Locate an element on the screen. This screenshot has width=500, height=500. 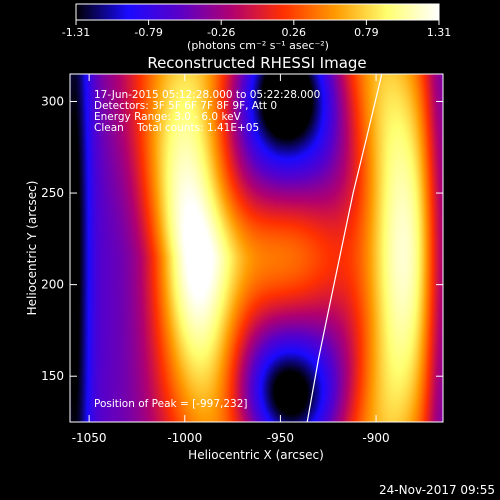
y-tick-label: 250 is located at coordinates (52, 193).